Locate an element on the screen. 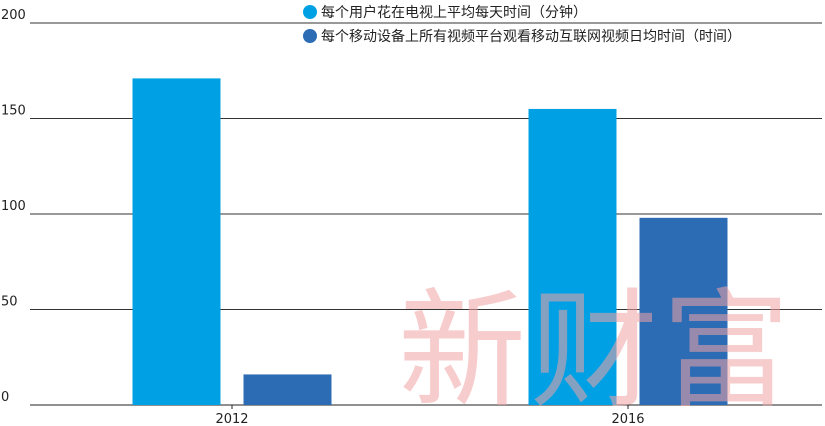  y-tick-label: 200 is located at coordinates (13, 15).